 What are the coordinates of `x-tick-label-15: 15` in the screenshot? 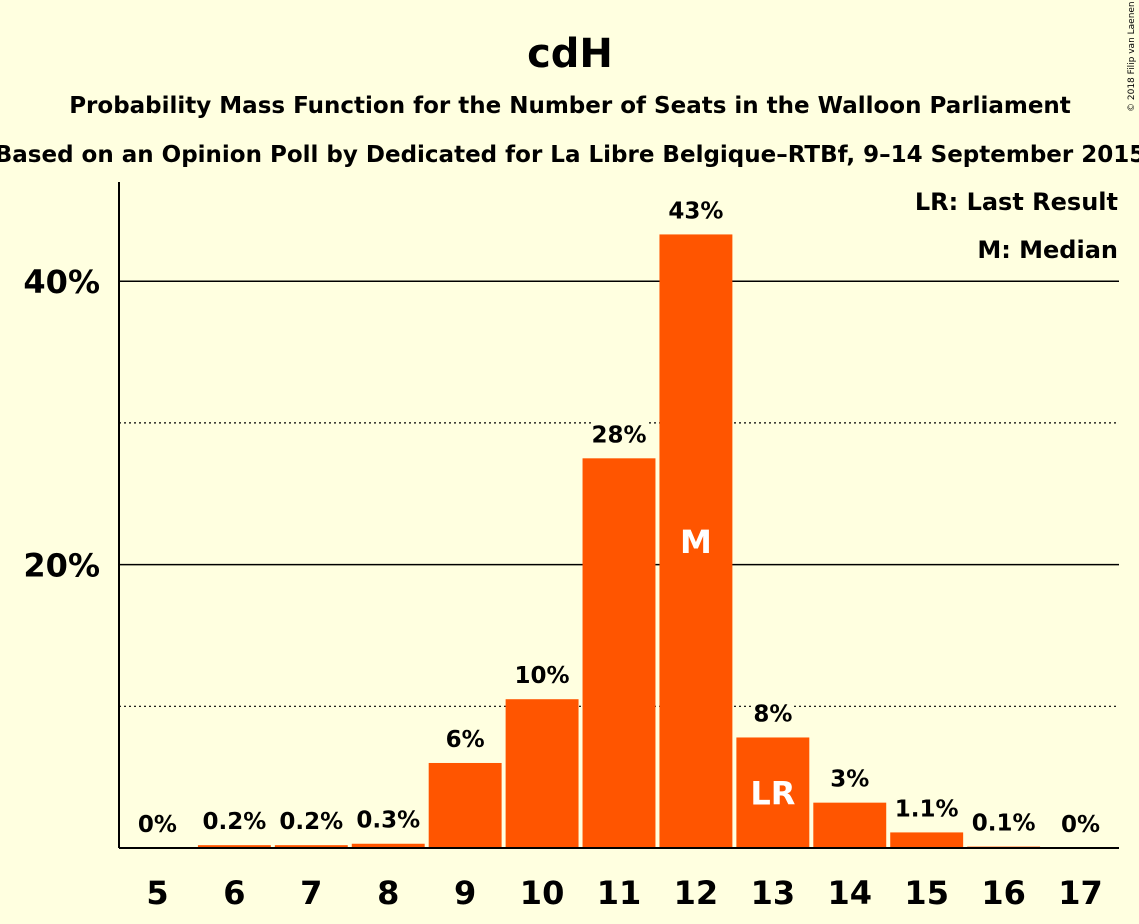 It's located at (926, 893).